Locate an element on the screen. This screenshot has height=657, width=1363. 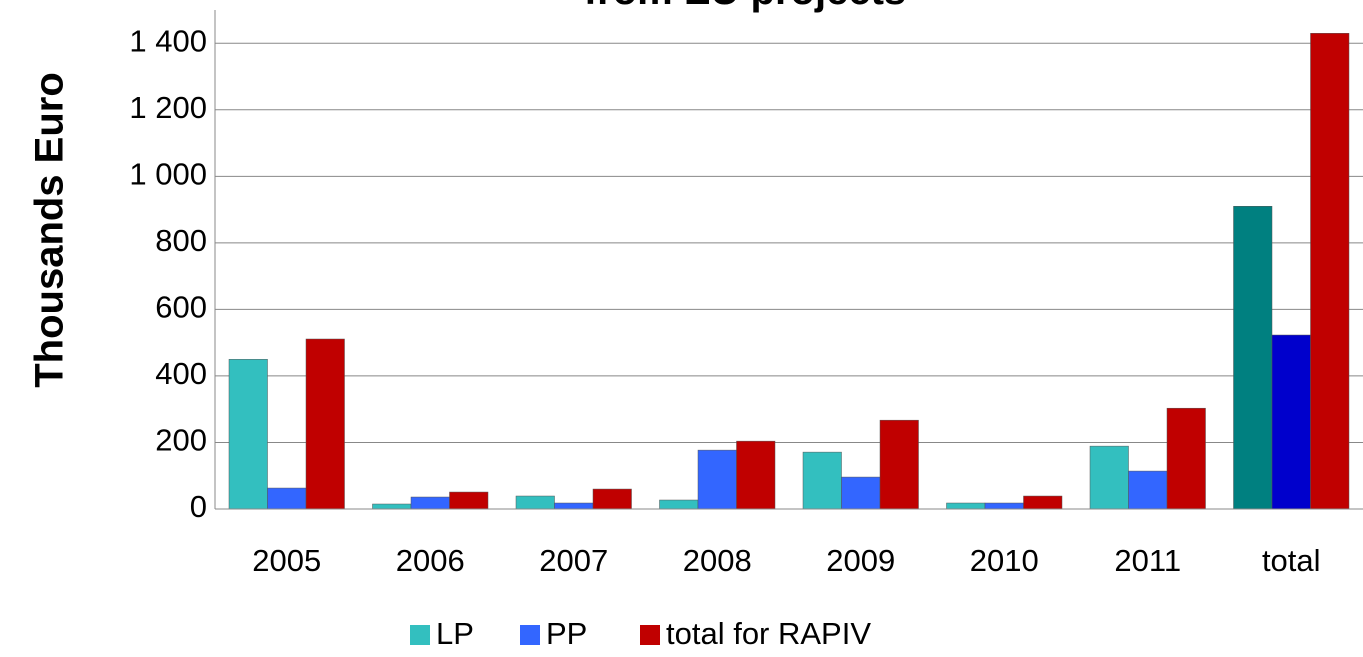
x-tick-label: 2009 is located at coordinates (860, 560).